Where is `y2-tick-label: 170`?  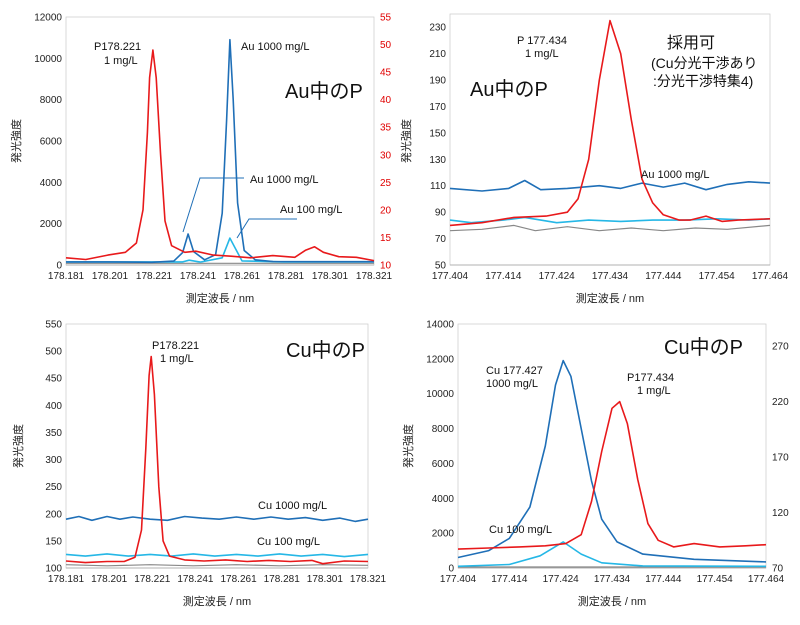 y2-tick-label: 170 is located at coordinates (780, 458).